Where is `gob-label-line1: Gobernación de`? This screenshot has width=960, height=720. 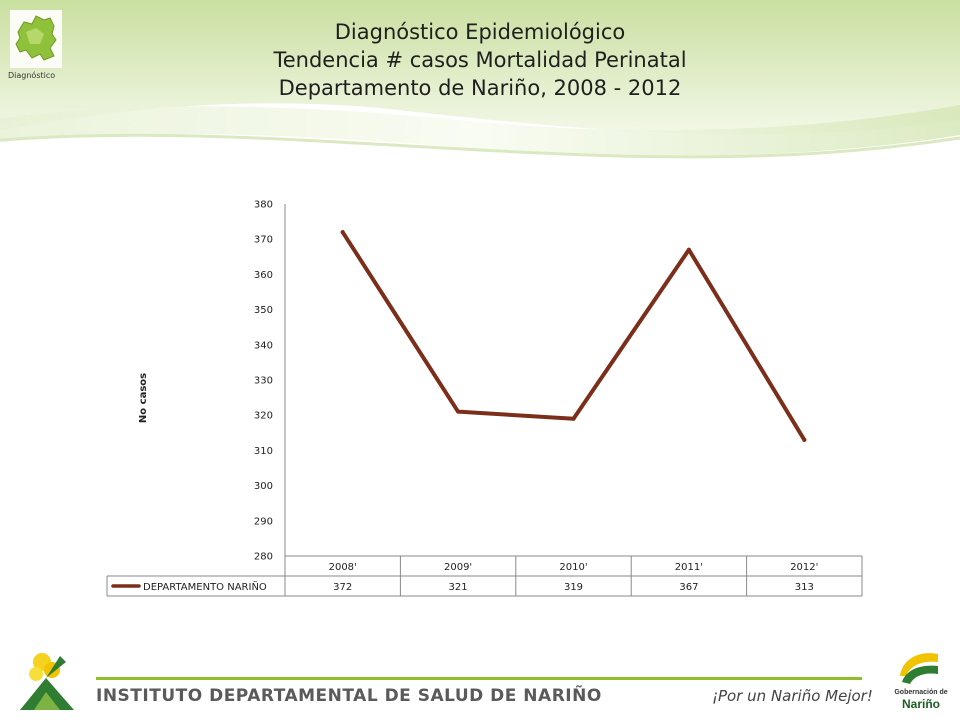 gob-label-line1: Gobernación de is located at coordinates (921, 692).